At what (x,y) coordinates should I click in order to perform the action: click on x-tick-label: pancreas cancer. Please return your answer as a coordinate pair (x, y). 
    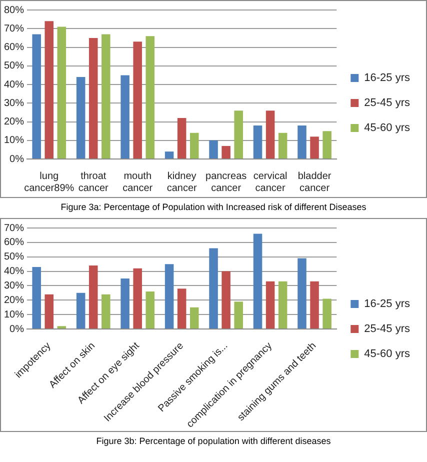
    Looking at the image, I should click on (226, 182).